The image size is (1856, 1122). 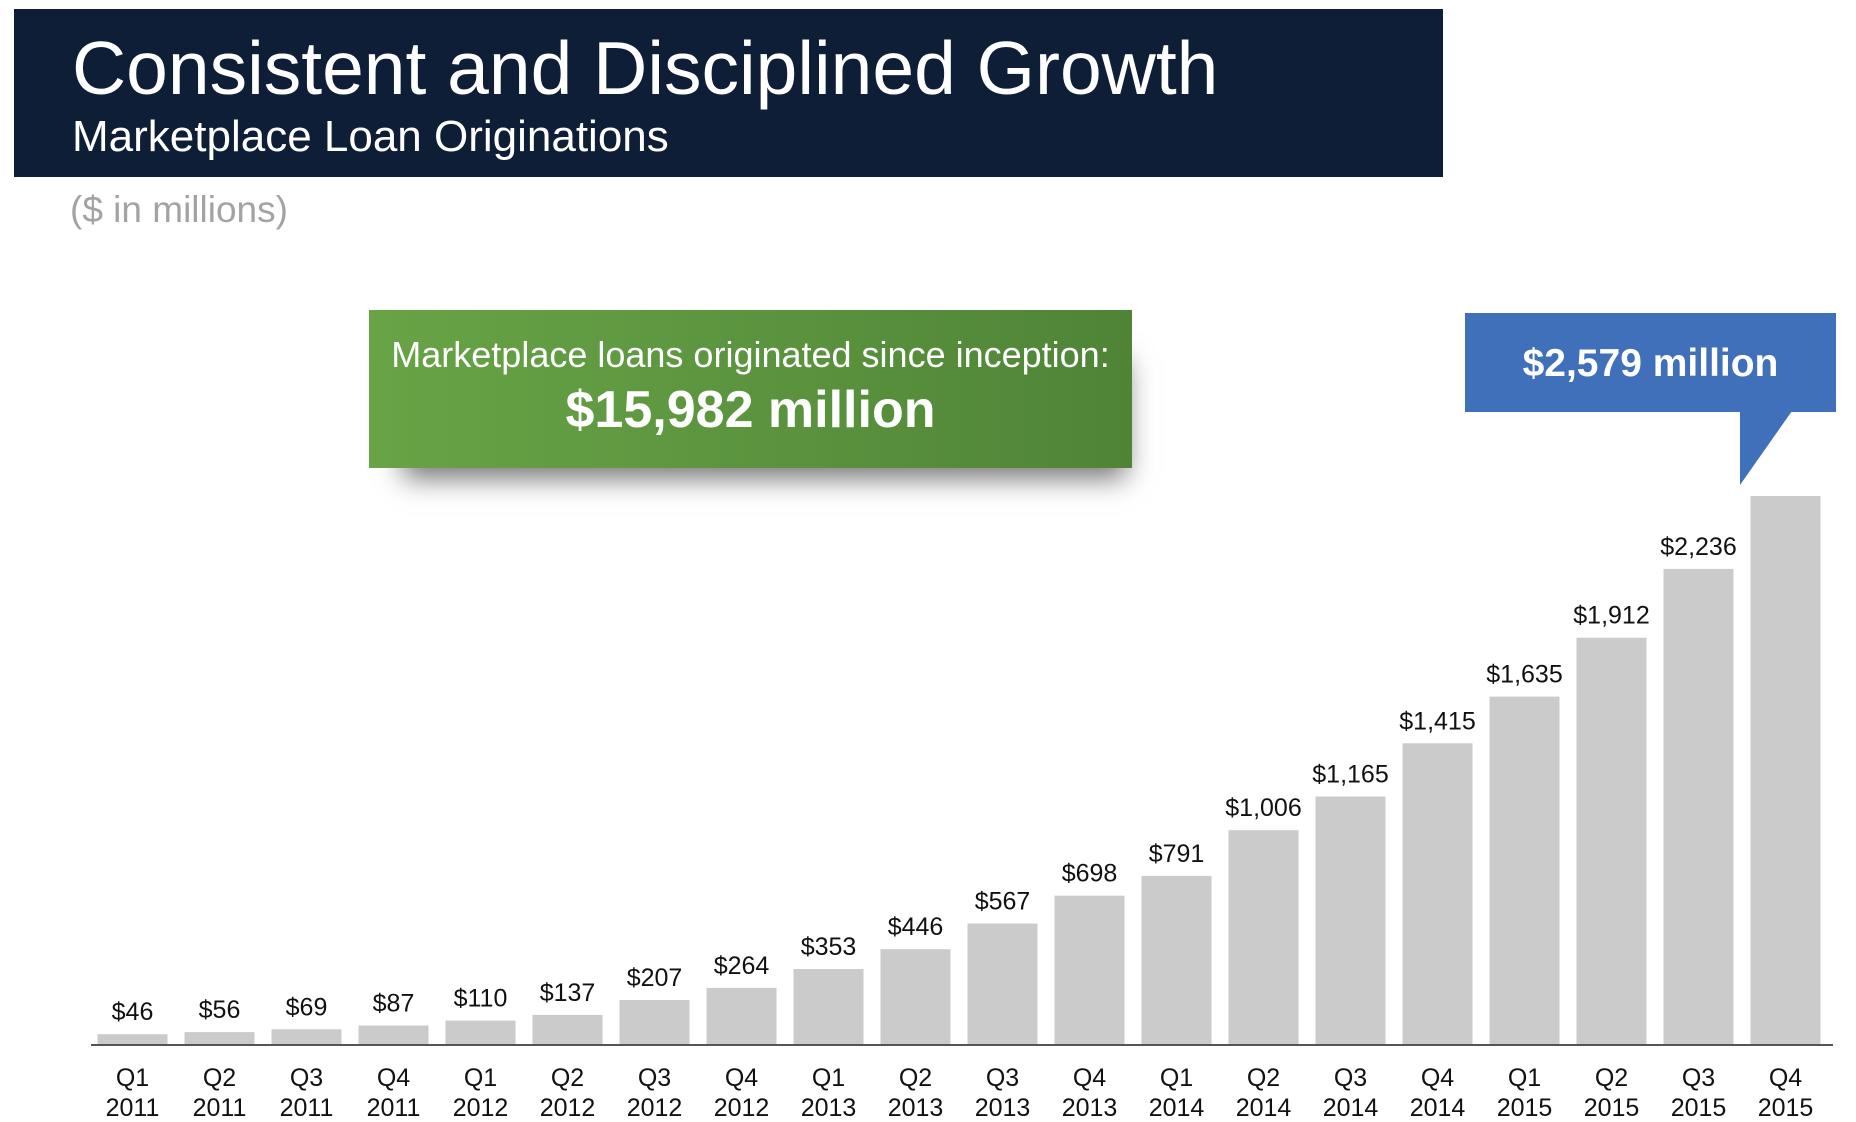 I want to click on data-label: $698, so click(x=1090, y=874).